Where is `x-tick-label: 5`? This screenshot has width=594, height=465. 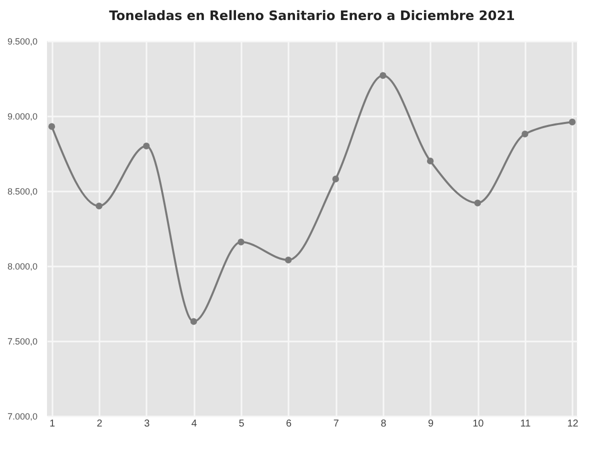
x-tick-label: 5 is located at coordinates (241, 424).